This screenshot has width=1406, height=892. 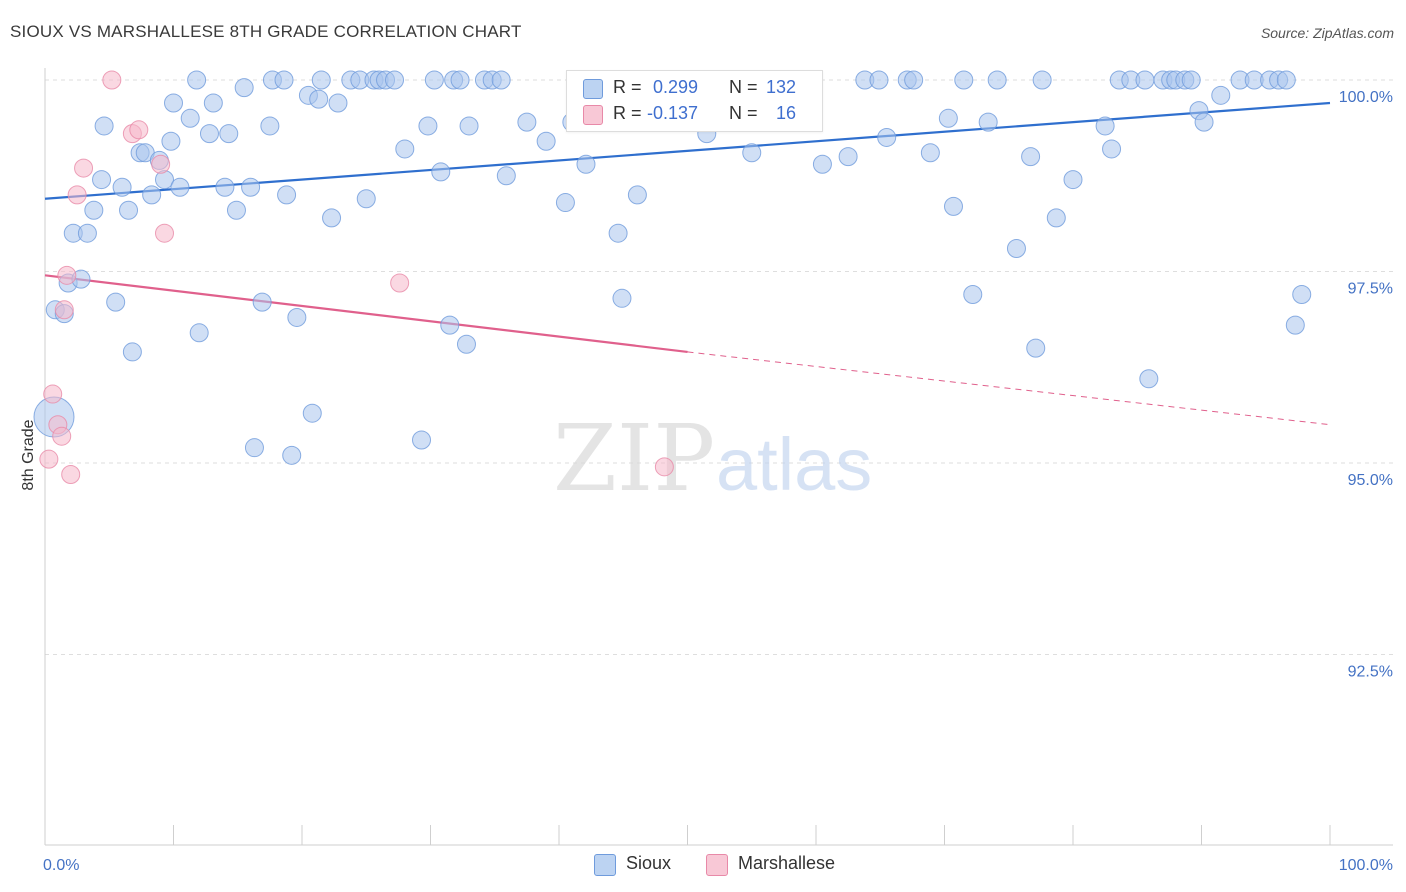 I want to click on watermark-atlas: atlas, so click(x=794, y=464).